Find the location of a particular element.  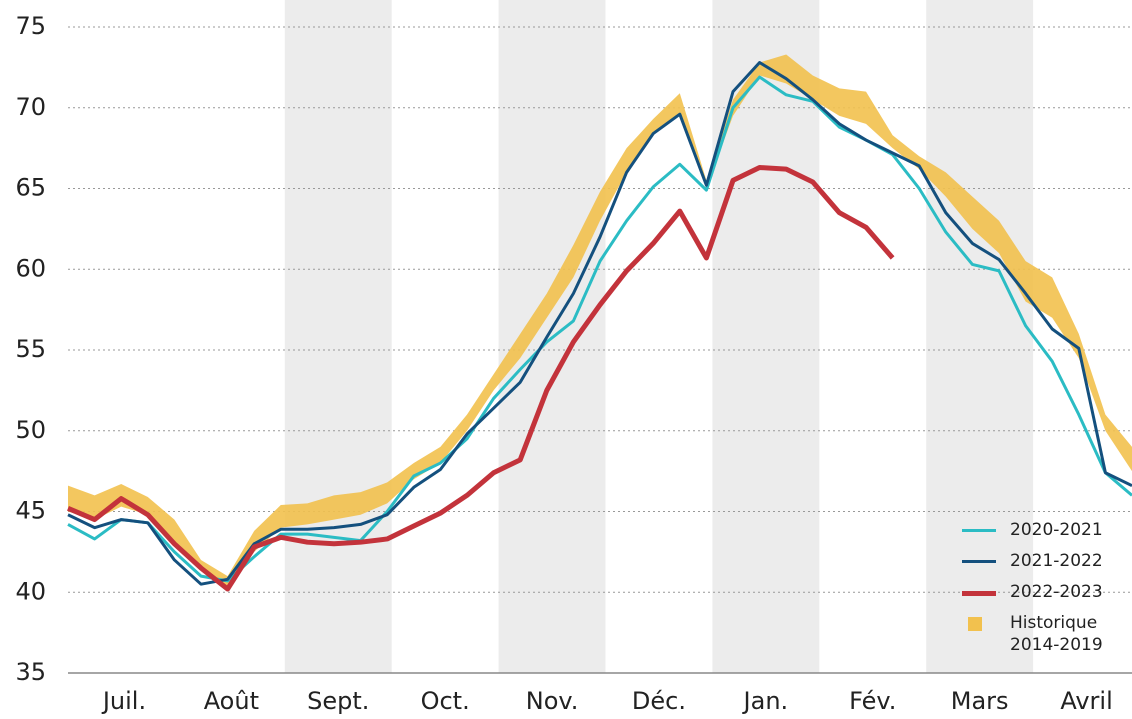

x-tick-label: Fév. is located at coordinates (872, 701).